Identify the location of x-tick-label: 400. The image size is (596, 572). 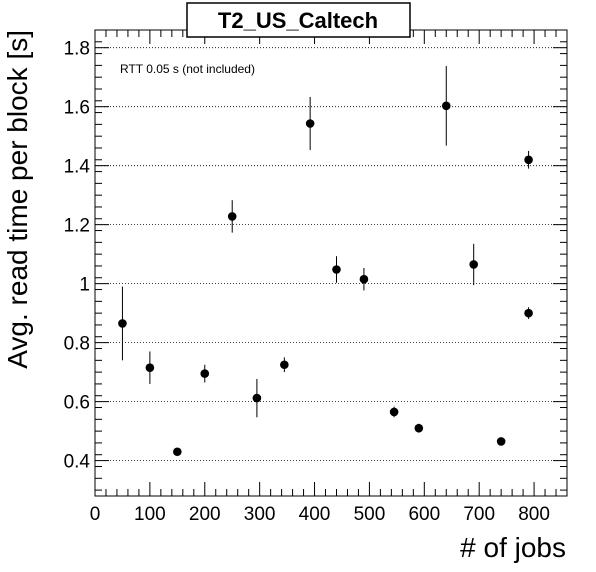
(315, 514).